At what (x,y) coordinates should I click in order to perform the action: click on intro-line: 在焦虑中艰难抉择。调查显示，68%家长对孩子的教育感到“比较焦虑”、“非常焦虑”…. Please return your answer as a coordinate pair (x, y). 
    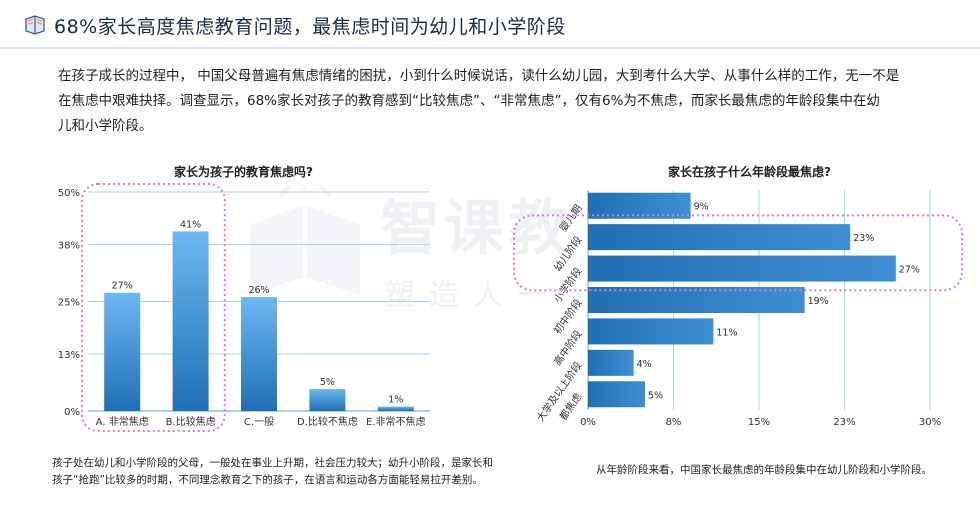
    Looking at the image, I should click on (469, 101).